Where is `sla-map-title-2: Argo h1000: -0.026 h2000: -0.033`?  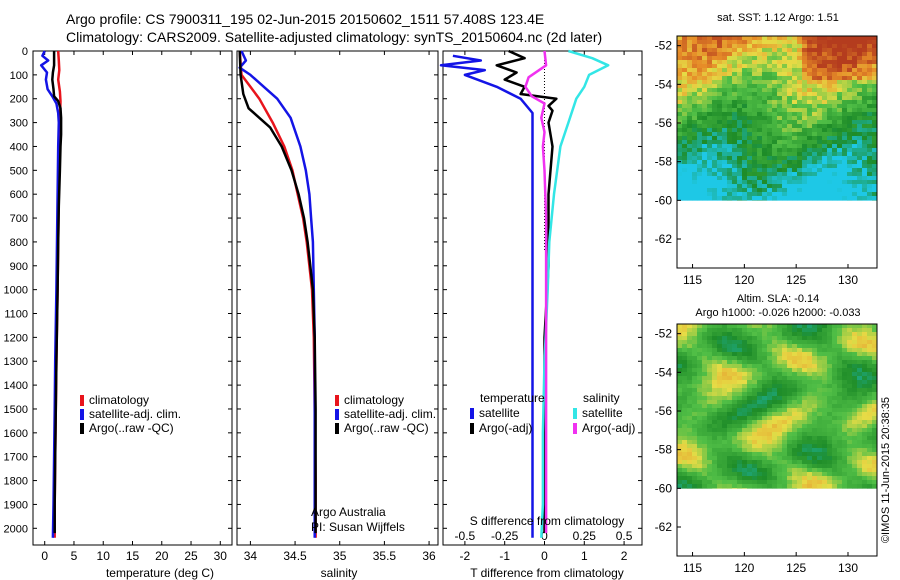 sla-map-title-2: Argo h1000: -0.026 h2000: -0.033 is located at coordinates (777, 313).